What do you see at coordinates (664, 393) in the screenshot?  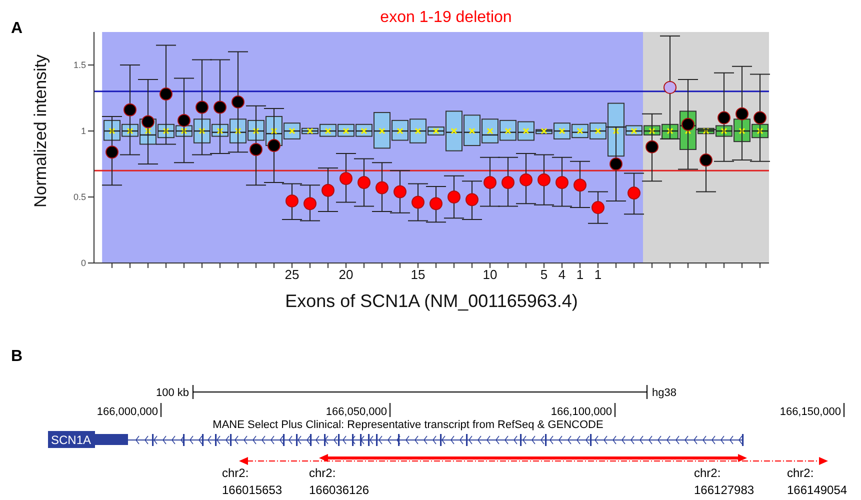 I see `text: hg38` at bounding box center [664, 393].